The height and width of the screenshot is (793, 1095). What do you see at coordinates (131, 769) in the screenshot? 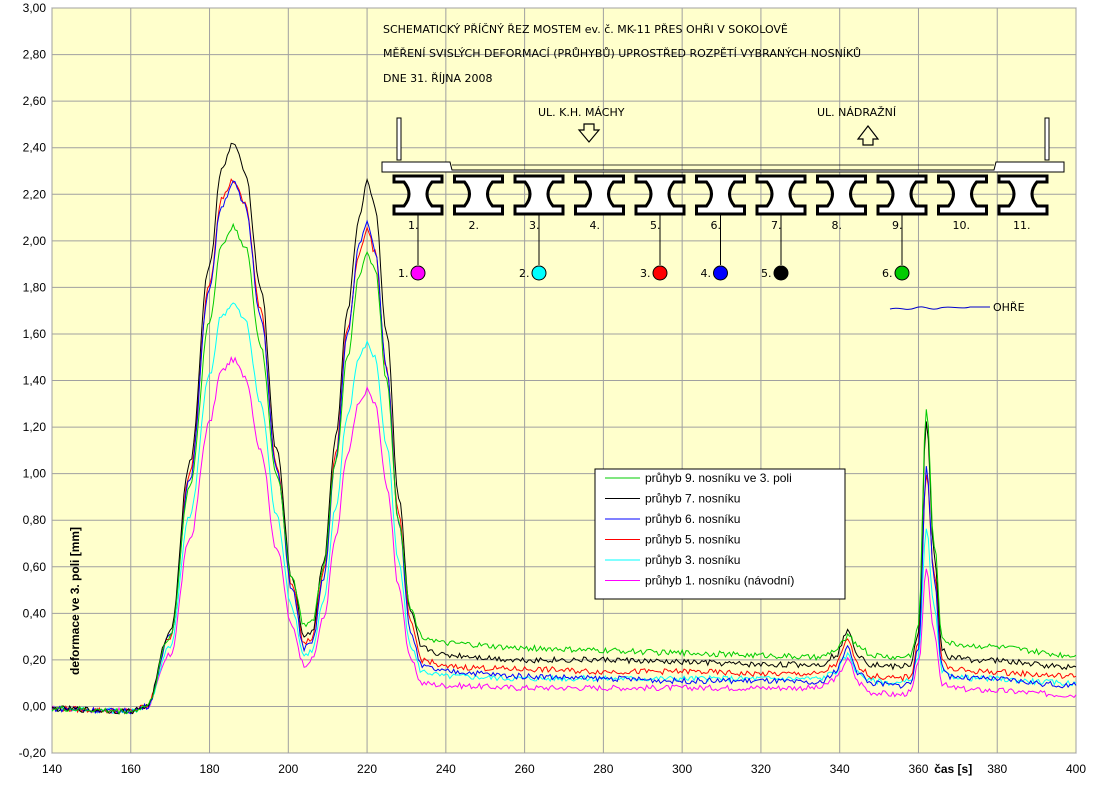
I see `x-tick-label: 160` at bounding box center [131, 769].